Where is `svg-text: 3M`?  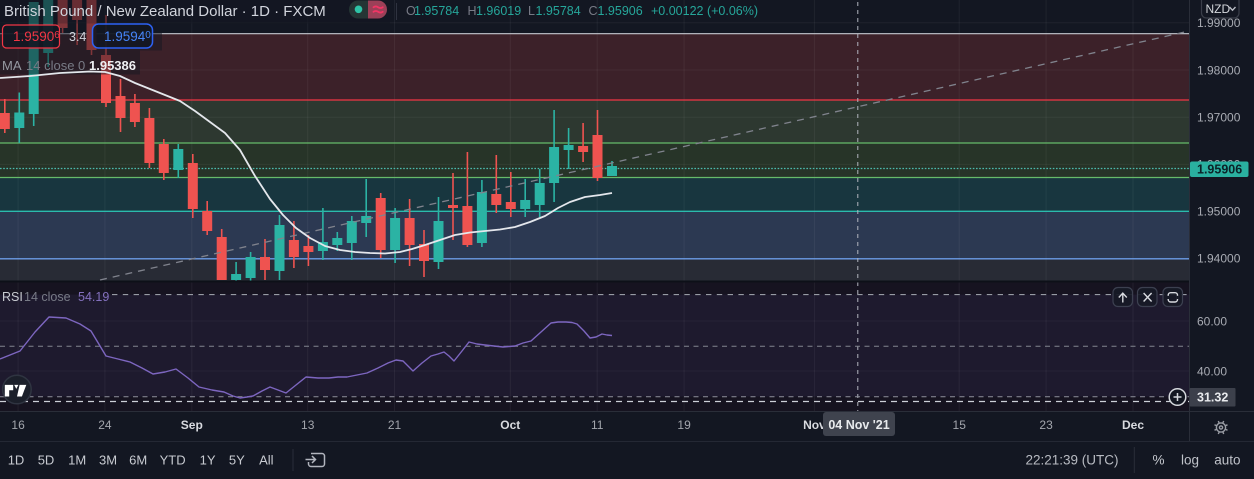 svg-text: 3M is located at coordinates (108, 460).